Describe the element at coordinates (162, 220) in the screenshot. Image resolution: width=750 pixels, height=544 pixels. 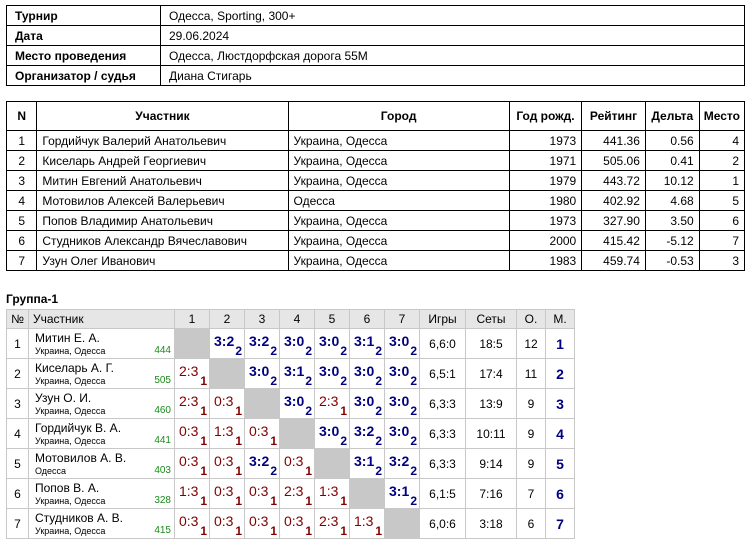
I see `participant-name: Попов Владимир Анатольевич` at that location.